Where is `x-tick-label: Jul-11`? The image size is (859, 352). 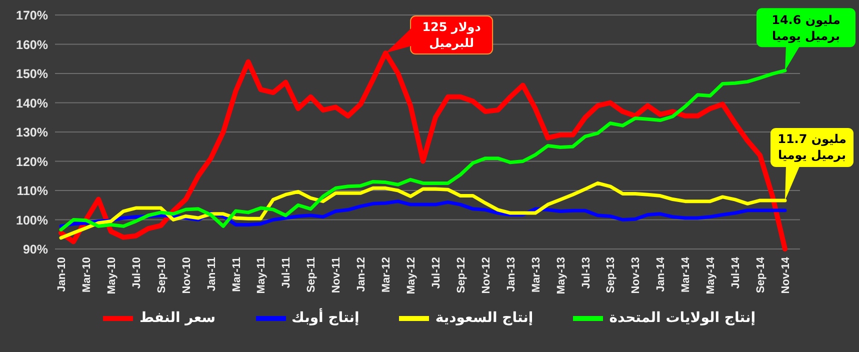
x-tick-label: Jul-11 is located at coordinates (286, 272).